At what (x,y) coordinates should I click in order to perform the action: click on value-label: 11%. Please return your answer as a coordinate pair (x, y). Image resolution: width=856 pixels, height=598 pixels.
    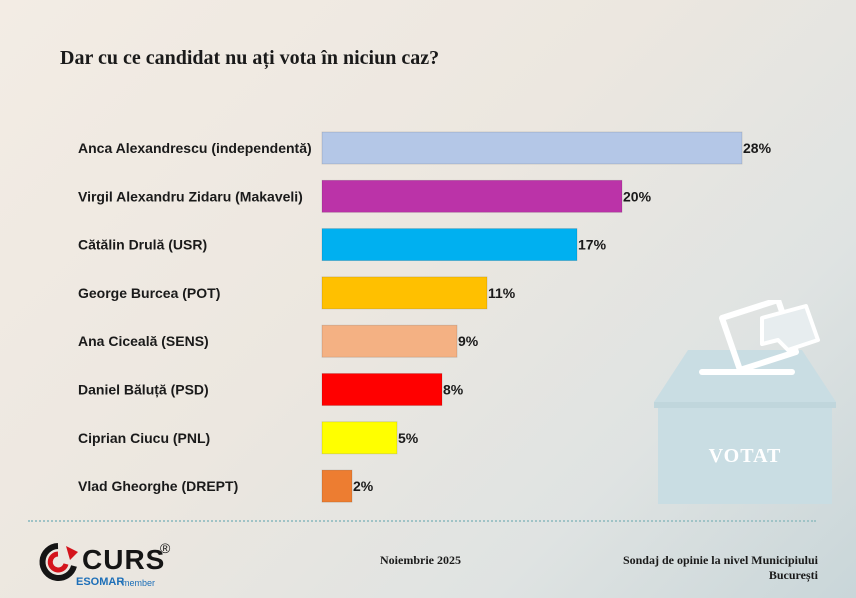
    Looking at the image, I should click on (502, 293).